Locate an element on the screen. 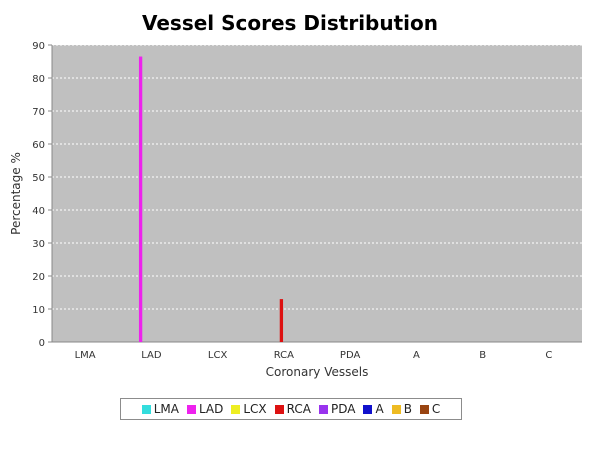 The image size is (600, 450). legend-item: RCA is located at coordinates (292, 409).